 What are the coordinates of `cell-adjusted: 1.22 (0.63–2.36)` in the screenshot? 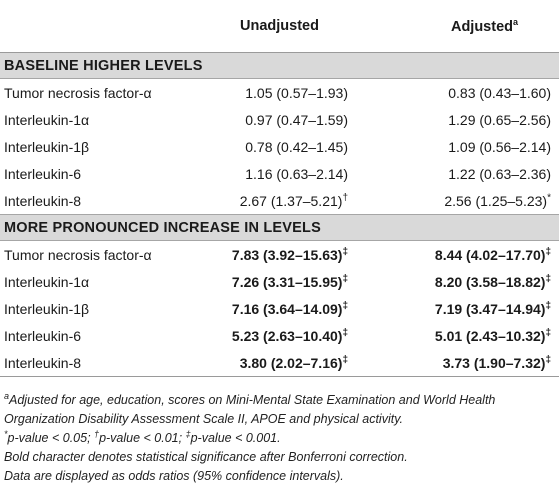 It's located at (465, 173).